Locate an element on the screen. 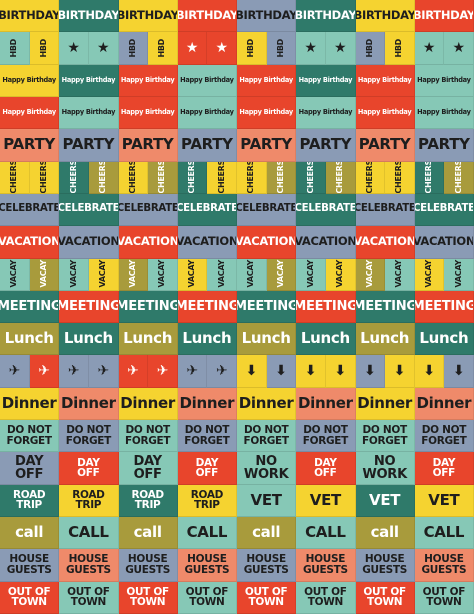  sticker-row: call CALL call CALL call CALL call CALL is located at coordinates (237, 533).